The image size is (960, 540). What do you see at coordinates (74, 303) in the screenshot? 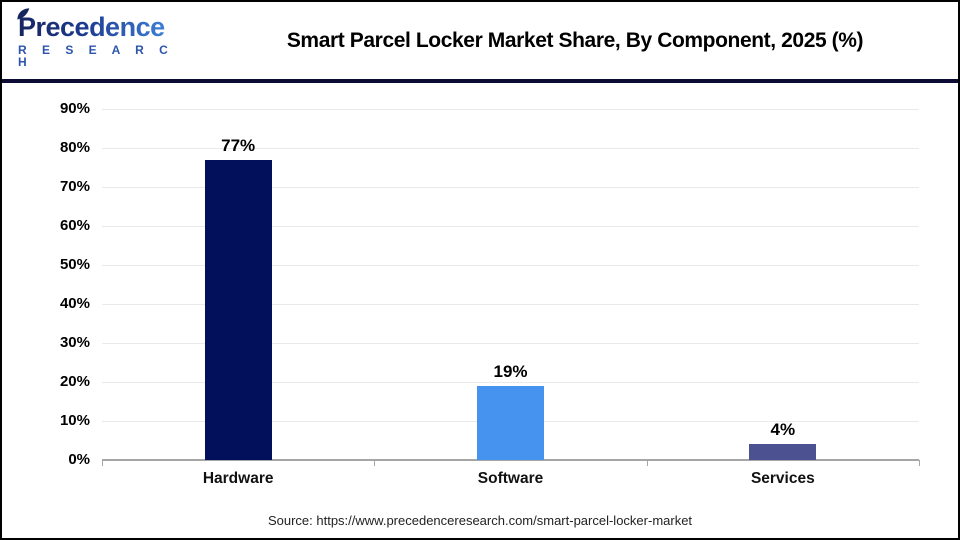
I see `y-axis-label: 40%` at bounding box center [74, 303].